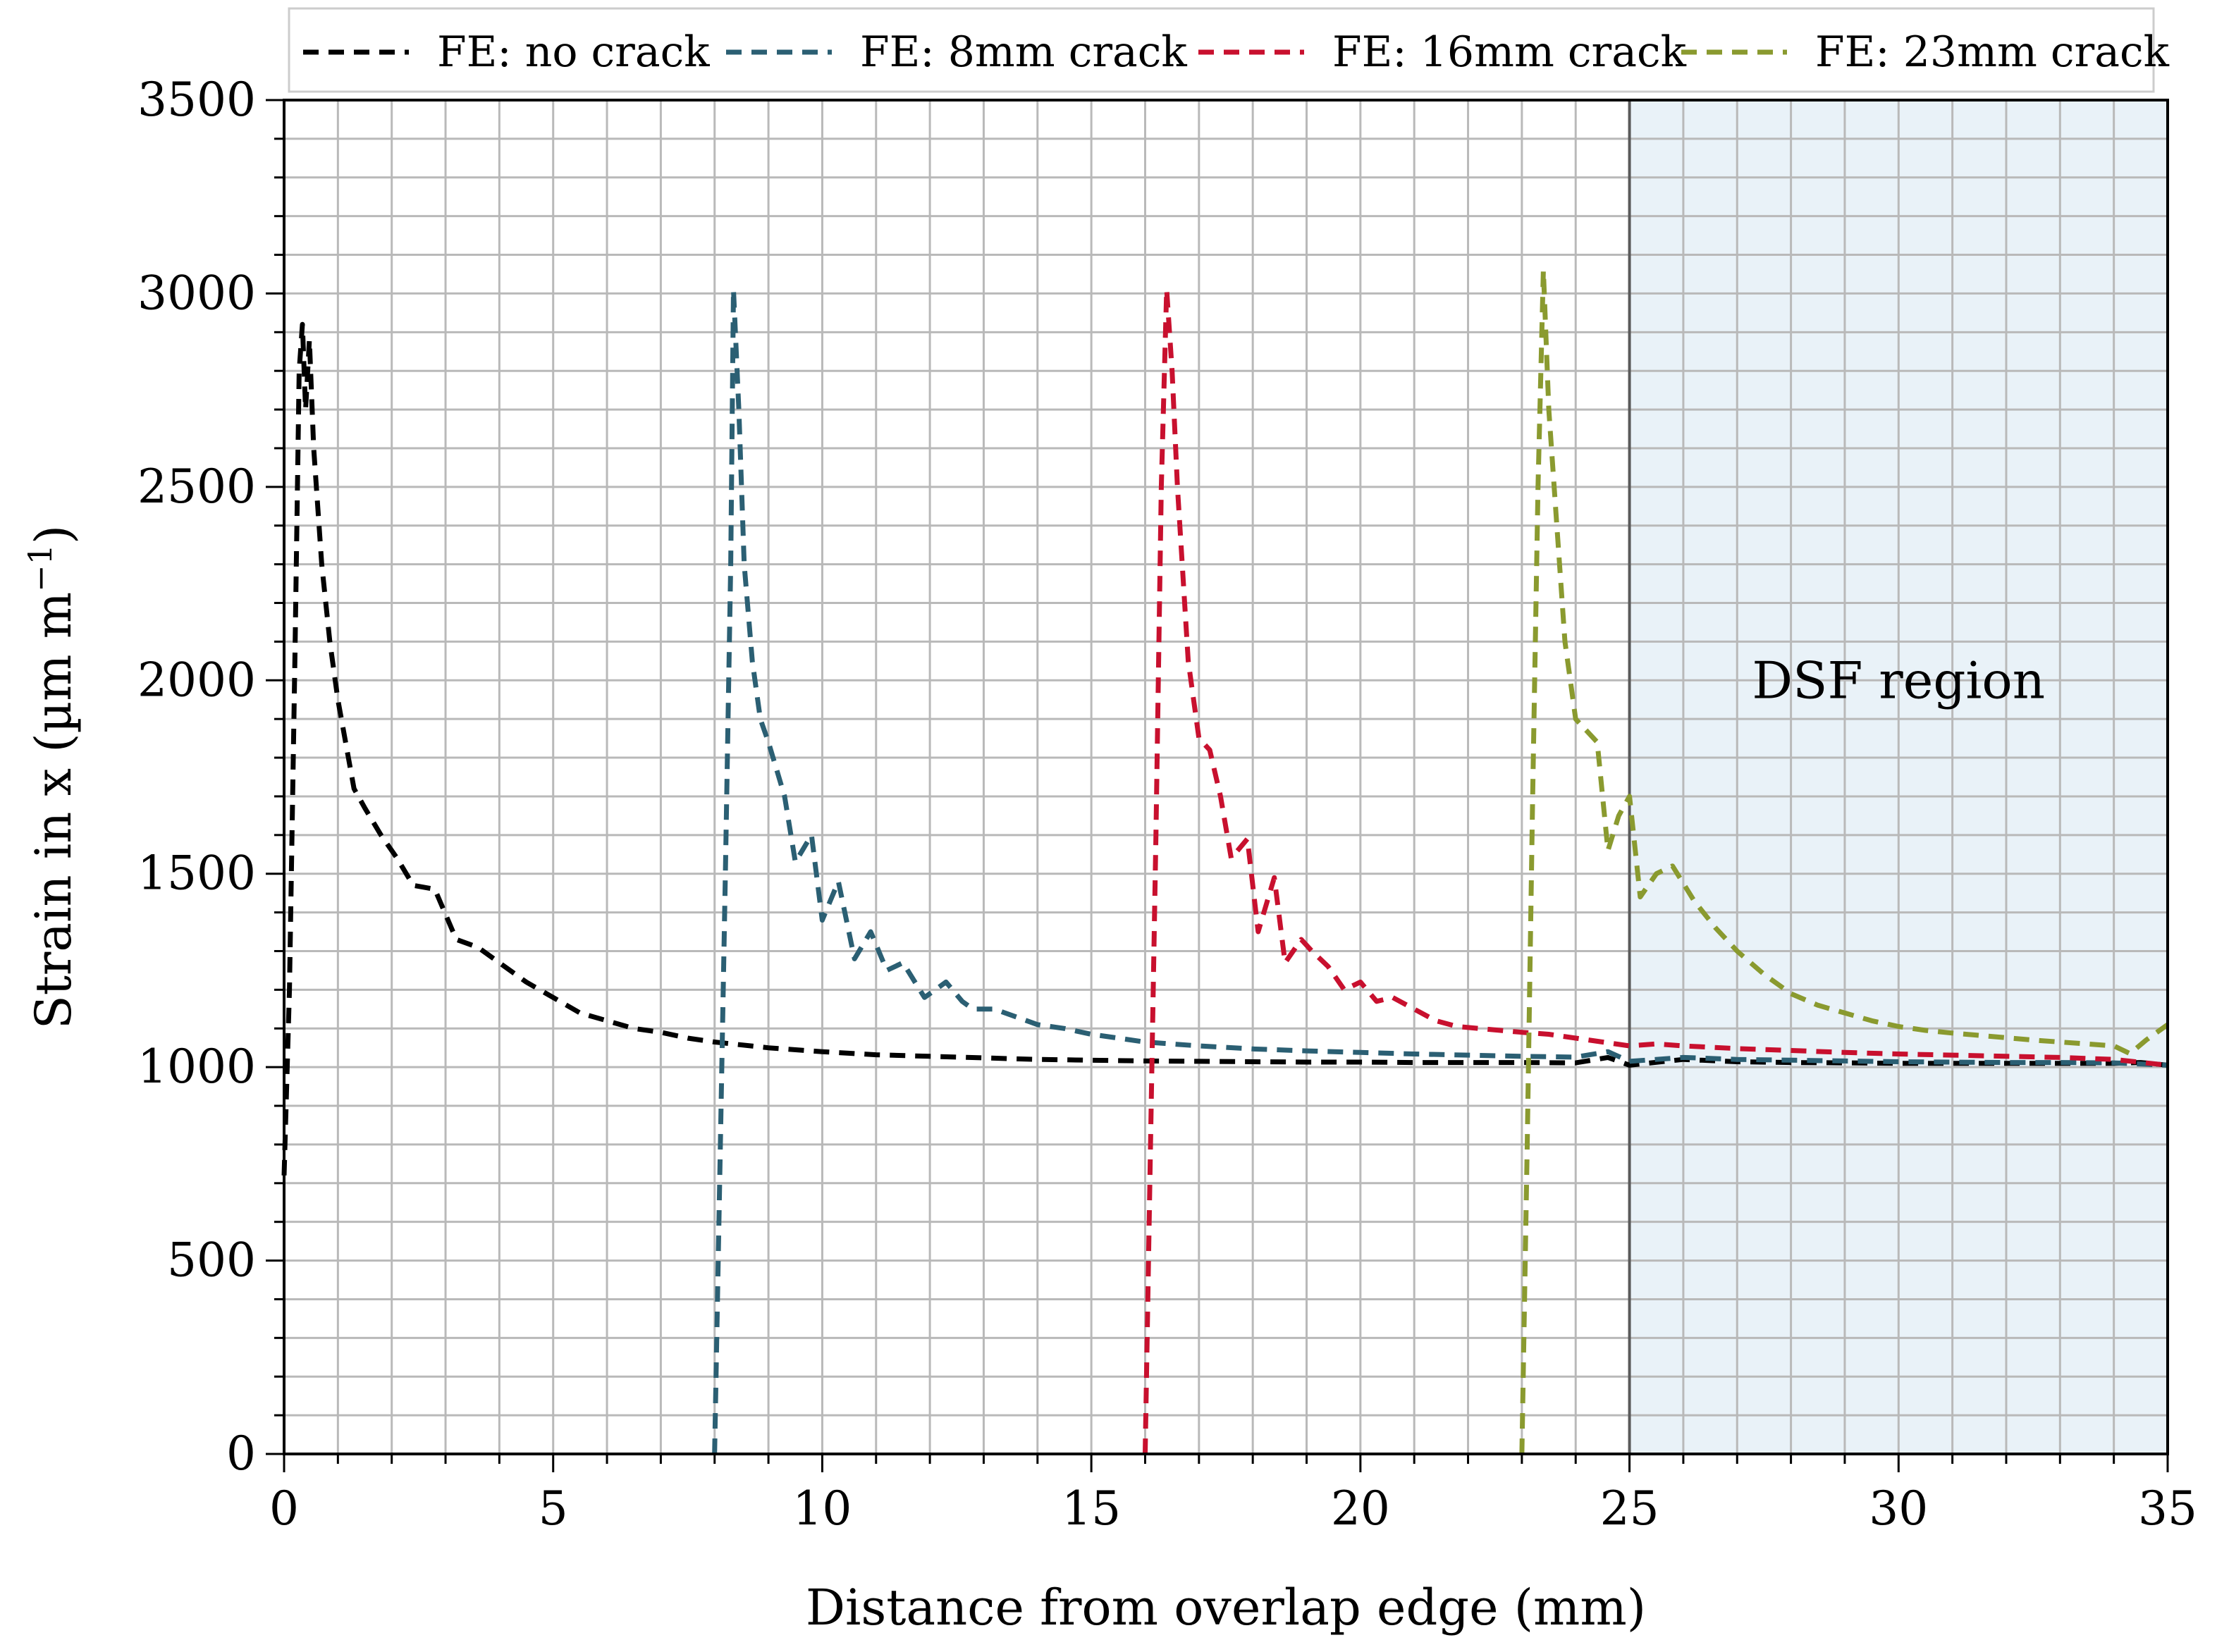 This screenshot has width=2217, height=1652. Describe the element at coordinates (2167, 1508) in the screenshot. I see `x-tick-label: 35` at that location.